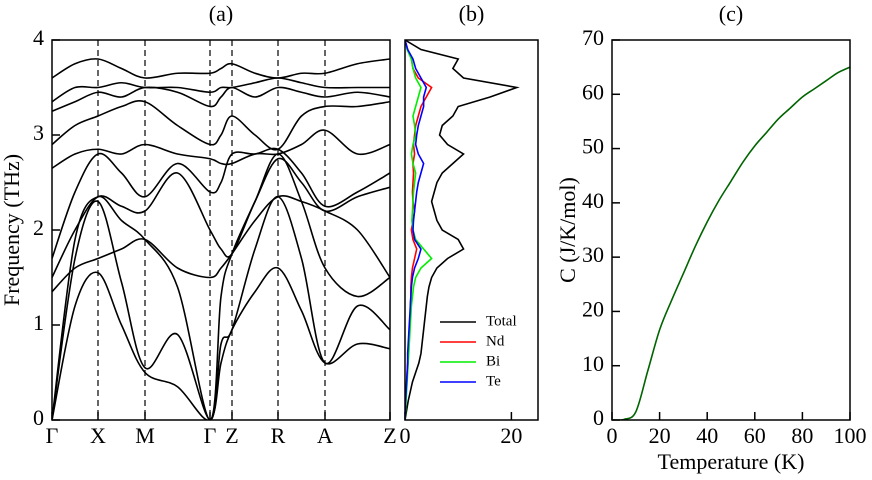 This screenshot has width=872, height=480. Describe the element at coordinates (221, 13) in the screenshot. I see `panel-title: (a)` at that location.